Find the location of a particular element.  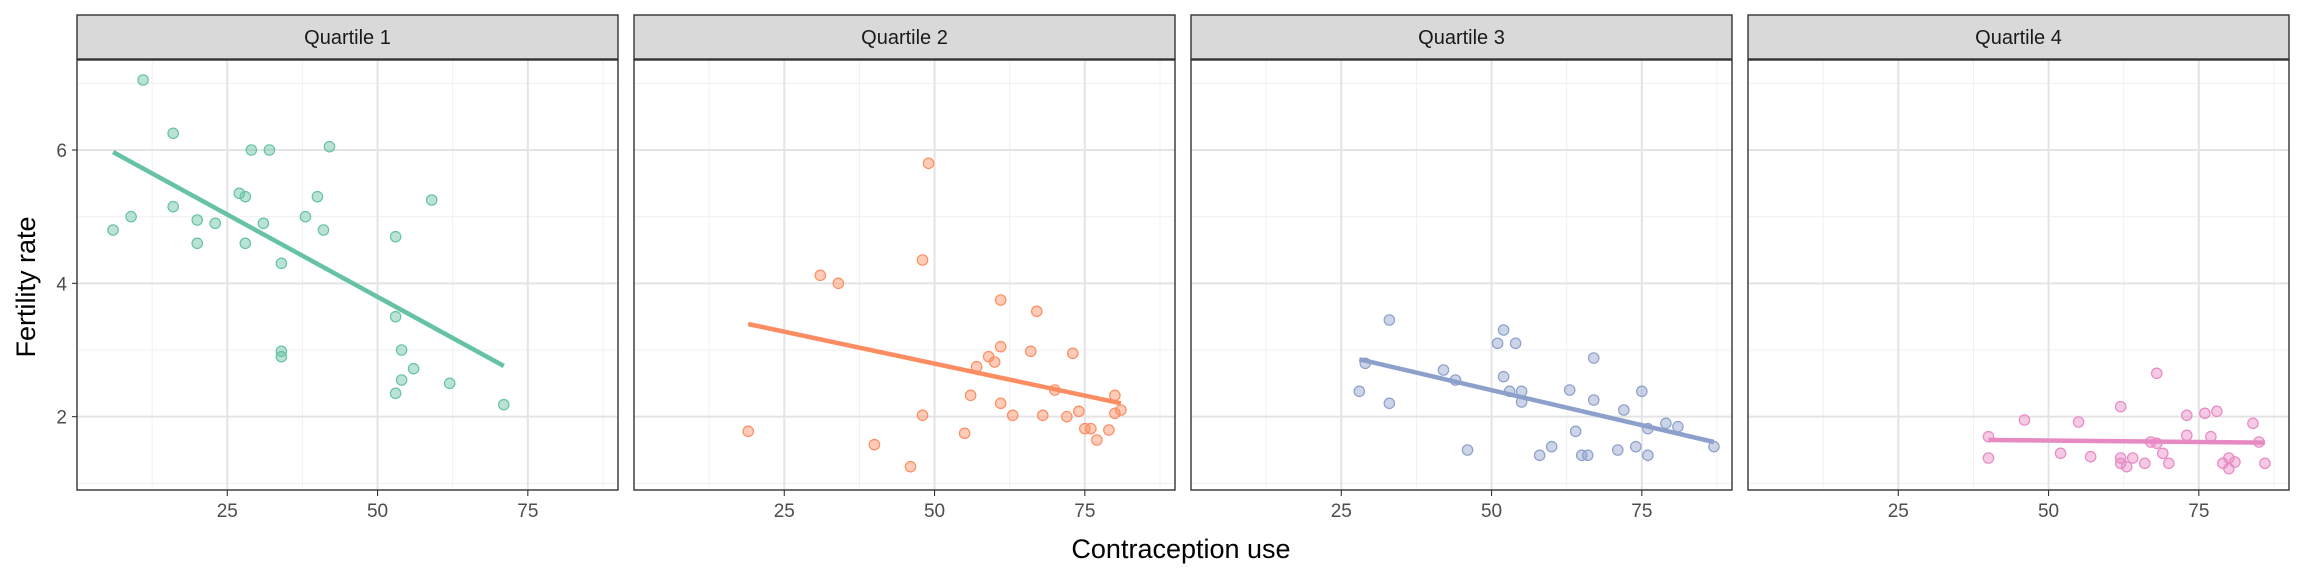

facet-strip-label: Quartile 3 is located at coordinates (1461, 38).